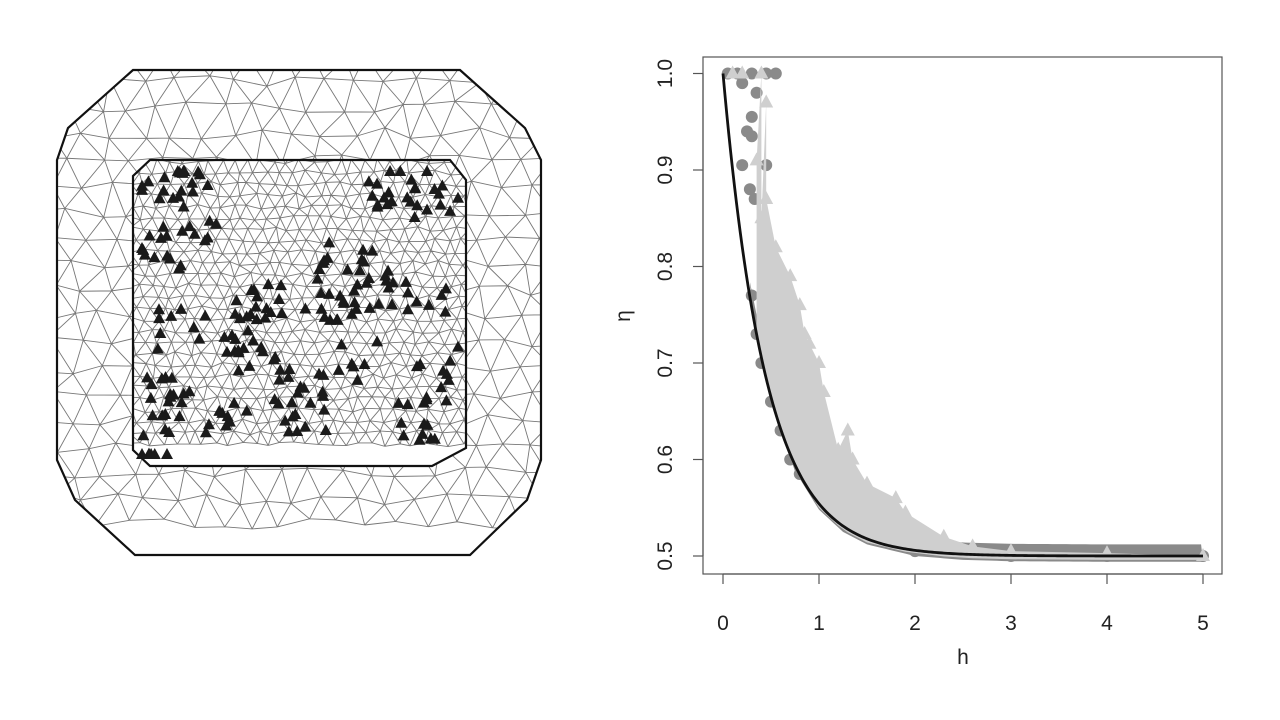 The width and height of the screenshot is (1280, 720). What do you see at coordinates (915, 623) in the screenshot?
I see `x-tick-label: 2` at bounding box center [915, 623].